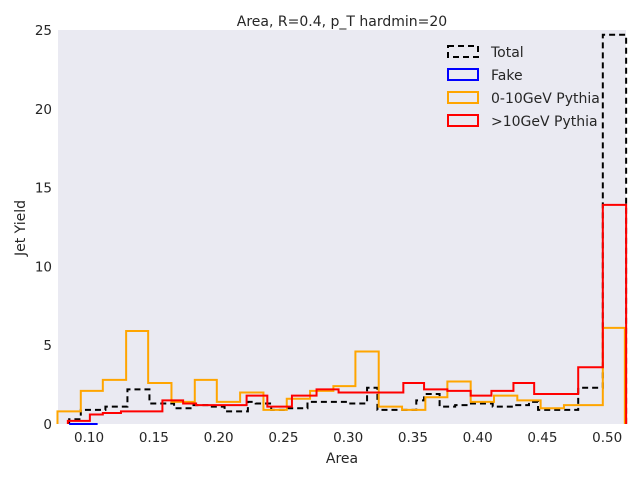 This screenshot has width=640, height=480. Describe the element at coordinates (607, 438) in the screenshot. I see `x-tick-label: 0.50` at that location.